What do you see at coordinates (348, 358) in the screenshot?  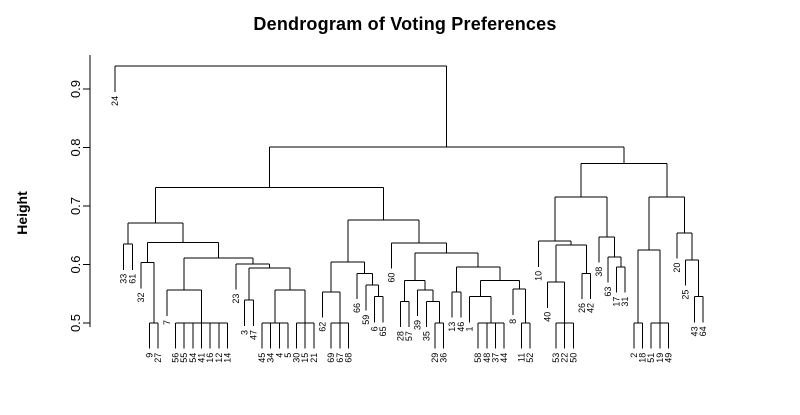 I see `leaf-label: 68` at bounding box center [348, 358].